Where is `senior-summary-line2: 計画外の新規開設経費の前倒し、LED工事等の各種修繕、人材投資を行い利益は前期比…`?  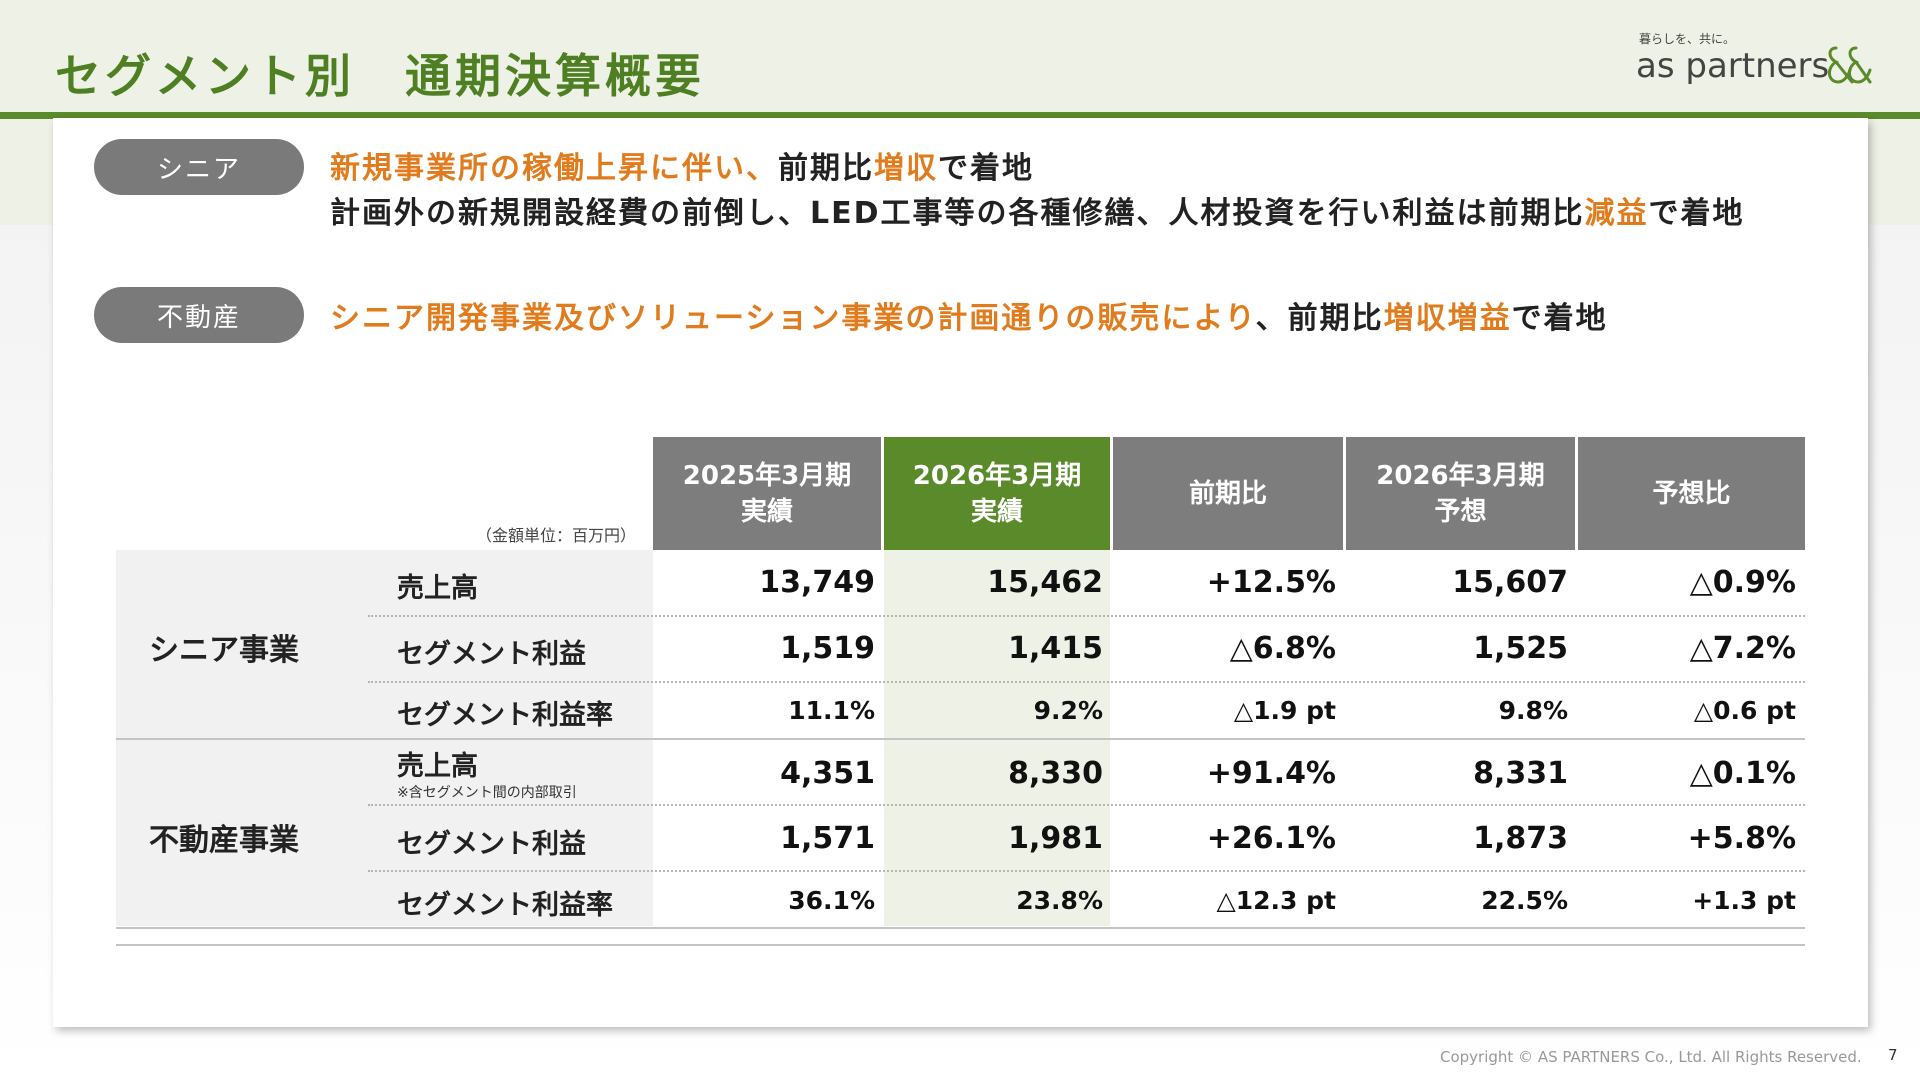
senior-summary-line2: 計画外の新規開設経費の前倒し、LED工事等の各種修繕、人材投資を行い利益は前期比… is located at coordinates (1037, 210).